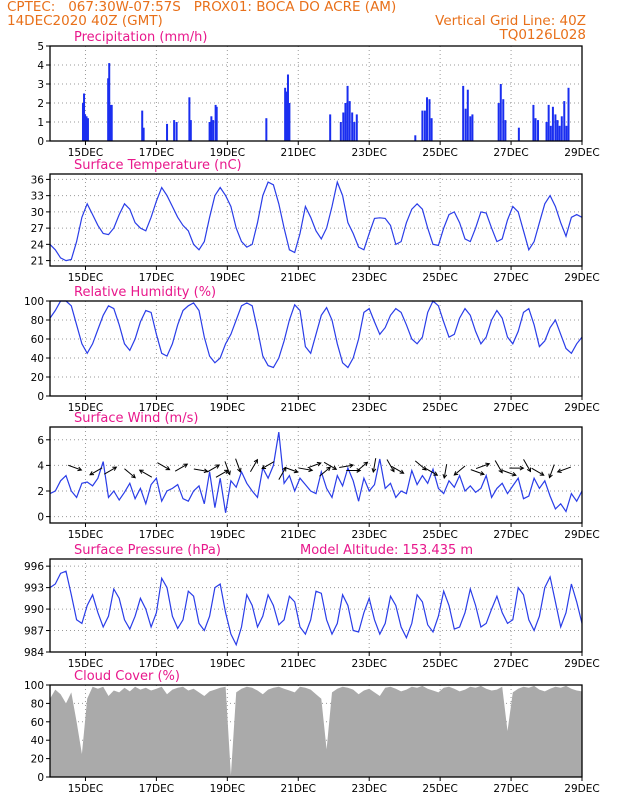  What do you see at coordinates (37, 262) in the screenshot?
I see `y-tick-label: 21` at bounding box center [37, 262].